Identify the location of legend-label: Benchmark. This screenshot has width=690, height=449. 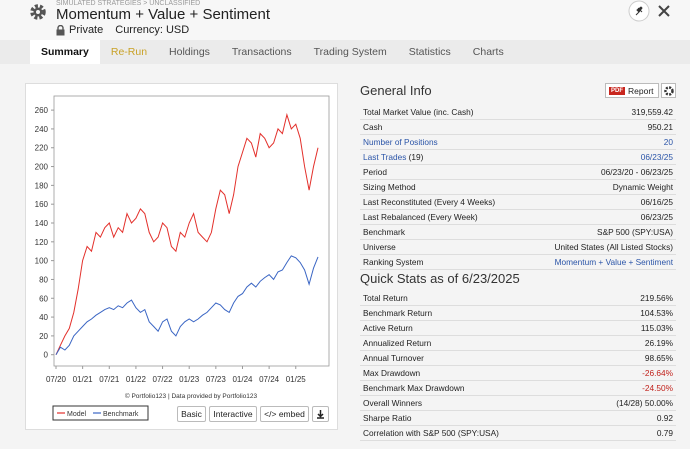
(121, 414).